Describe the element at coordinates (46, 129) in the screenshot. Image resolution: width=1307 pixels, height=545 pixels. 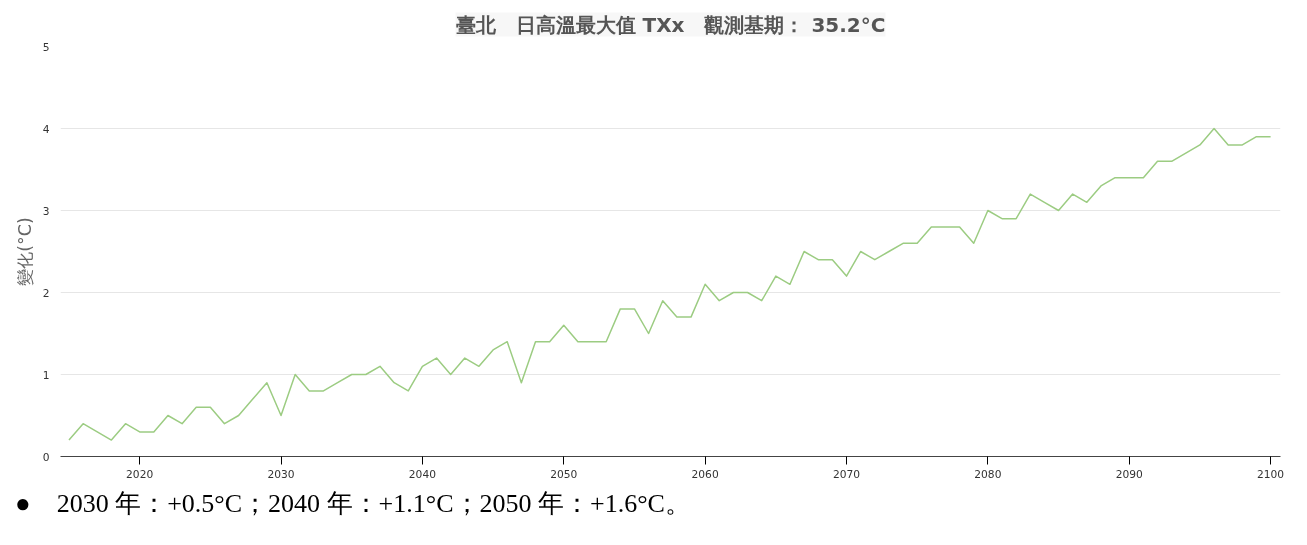
I see `y-tick-label: 4` at that location.